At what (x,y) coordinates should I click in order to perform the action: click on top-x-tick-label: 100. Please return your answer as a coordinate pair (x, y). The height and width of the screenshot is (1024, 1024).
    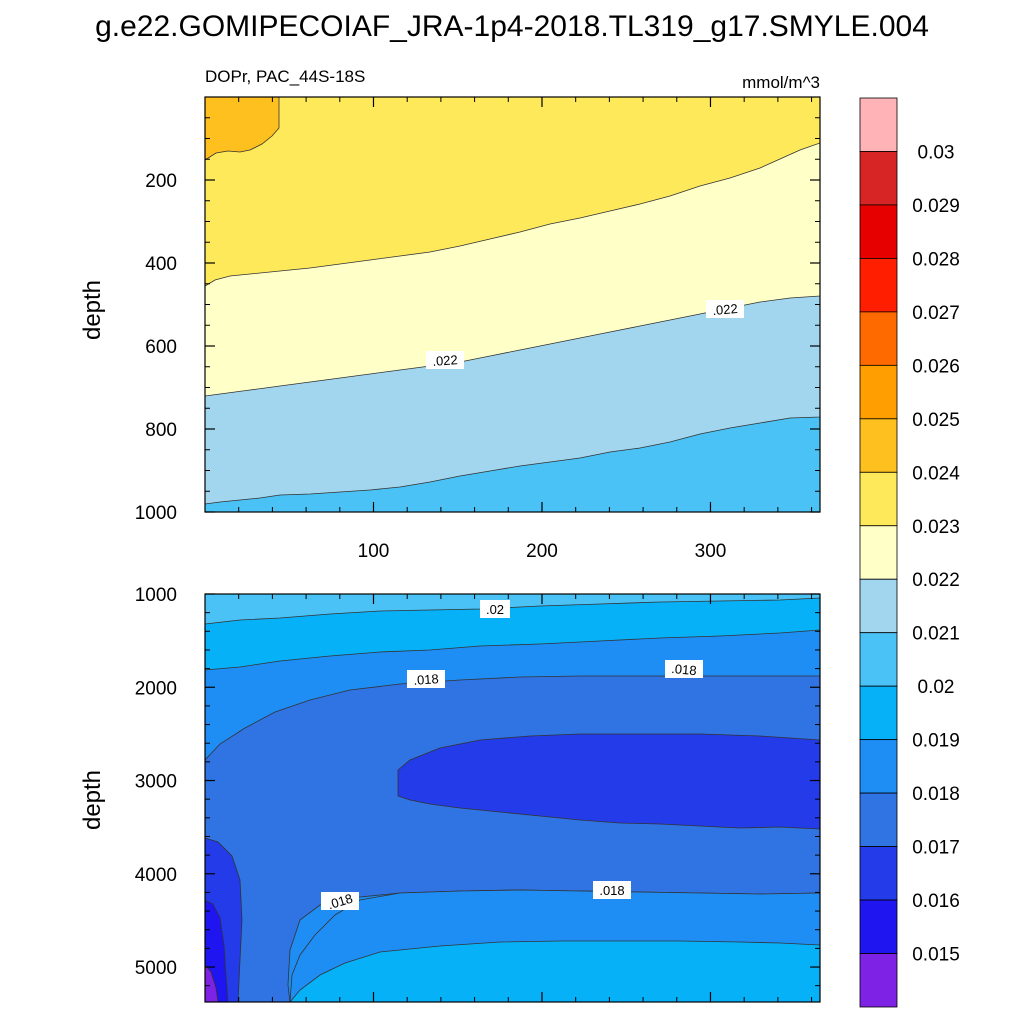
    Looking at the image, I should click on (374, 551).